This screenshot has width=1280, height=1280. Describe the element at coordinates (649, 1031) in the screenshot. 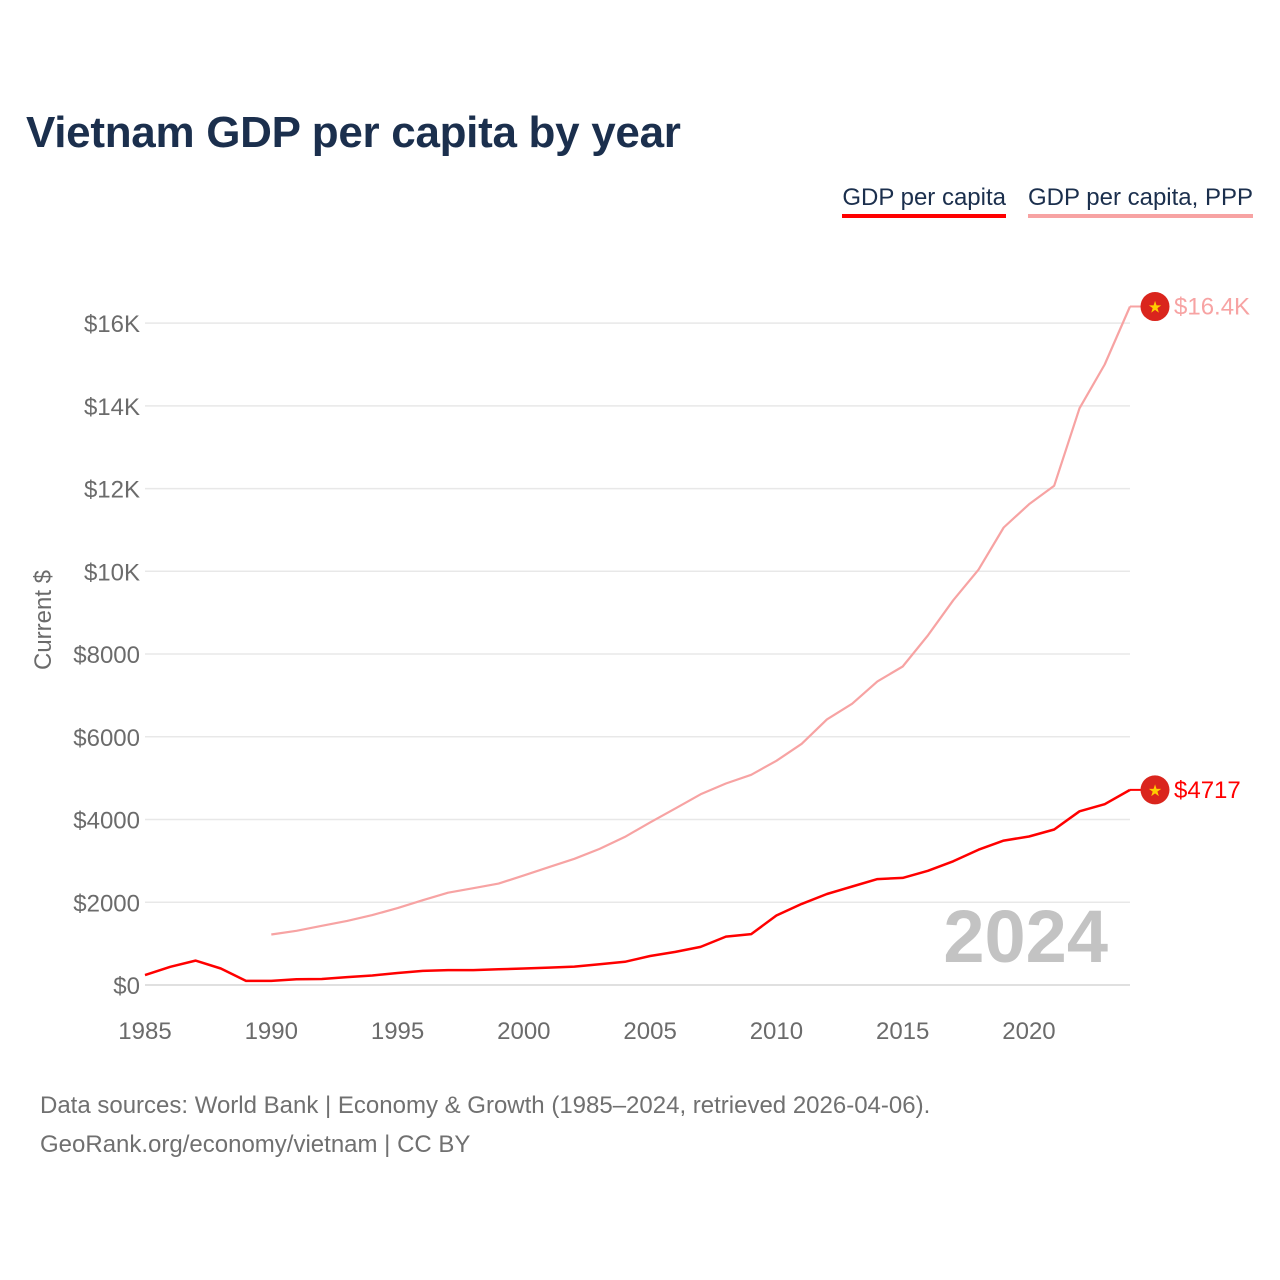

I see `x-tick-label: 2005` at that location.